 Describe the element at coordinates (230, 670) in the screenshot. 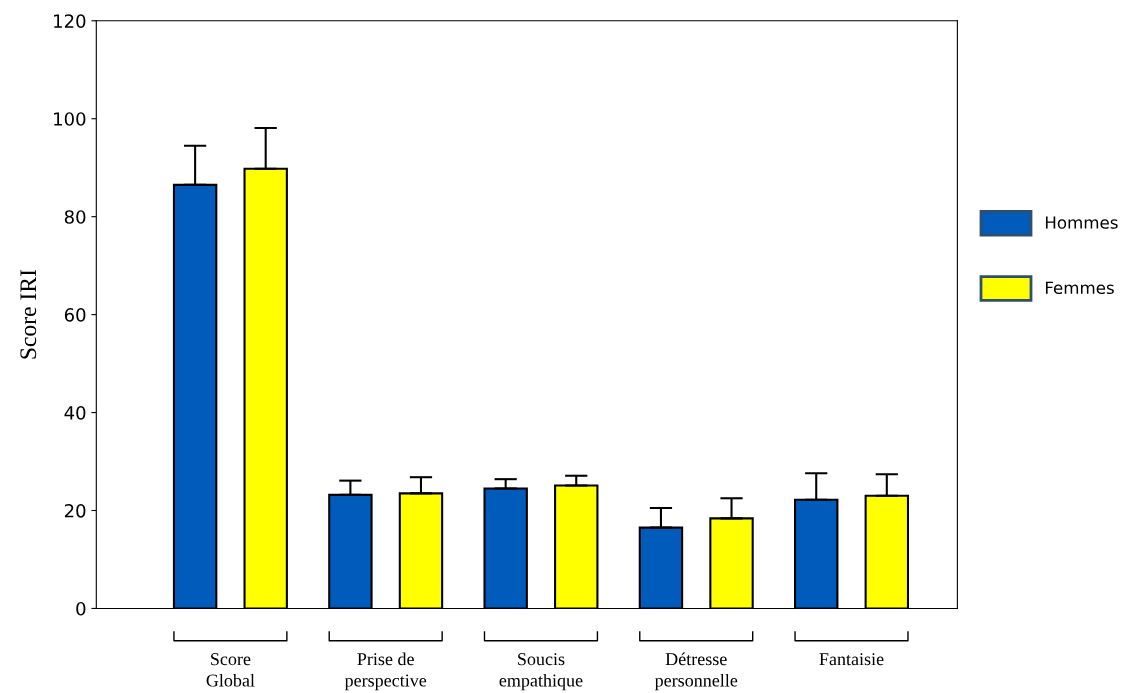

I see `x-tick-label: Score Global` at that location.